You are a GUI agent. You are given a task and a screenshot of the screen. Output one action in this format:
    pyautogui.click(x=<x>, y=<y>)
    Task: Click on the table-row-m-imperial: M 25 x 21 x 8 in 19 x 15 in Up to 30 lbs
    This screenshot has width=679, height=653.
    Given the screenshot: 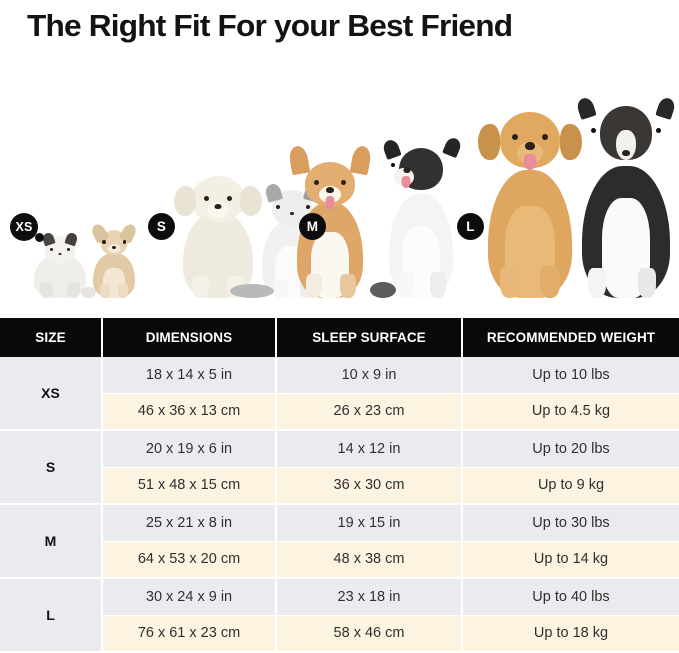 What is the action you would take?
    pyautogui.click(x=339, y=541)
    